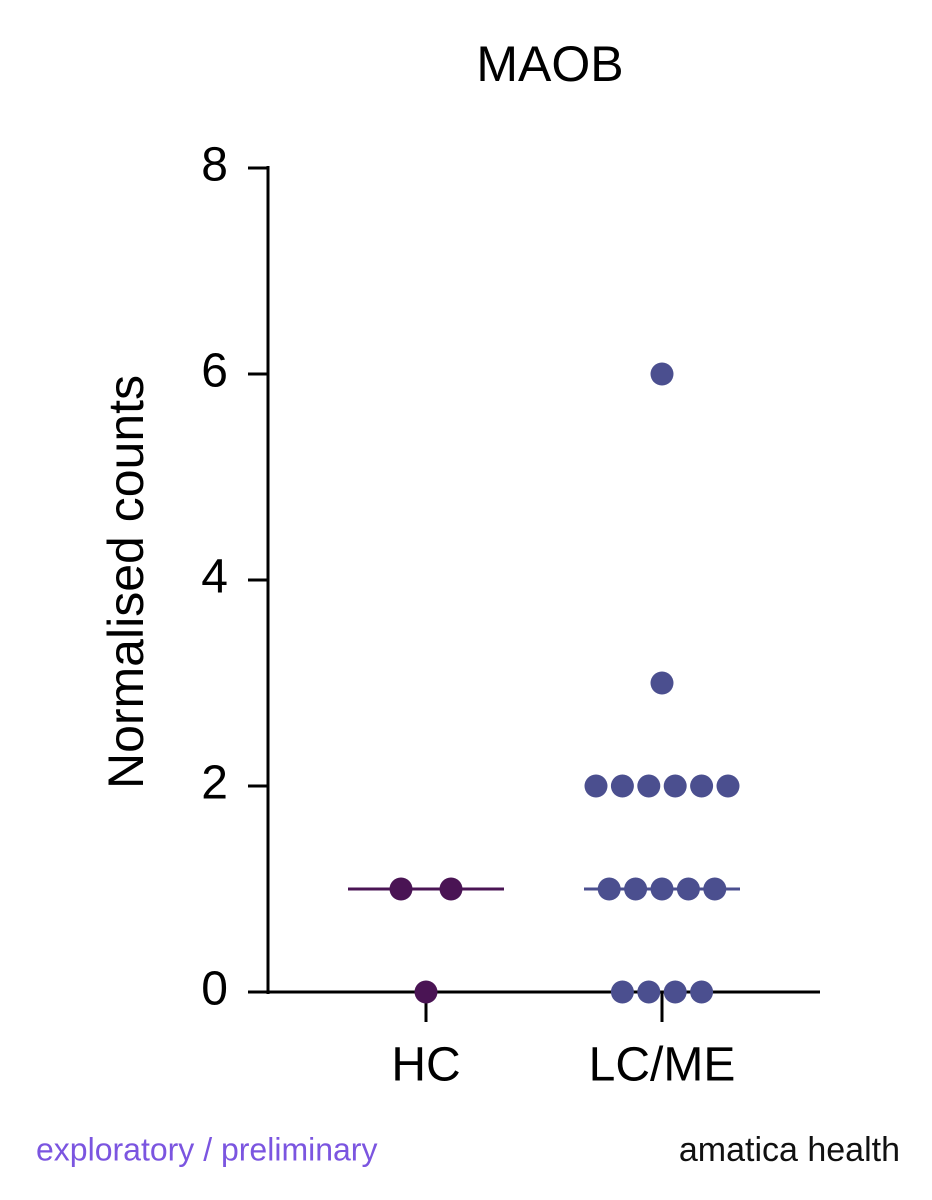  Describe the element at coordinates (214, 989) in the screenshot. I see `y-tick-label: 0` at that location.